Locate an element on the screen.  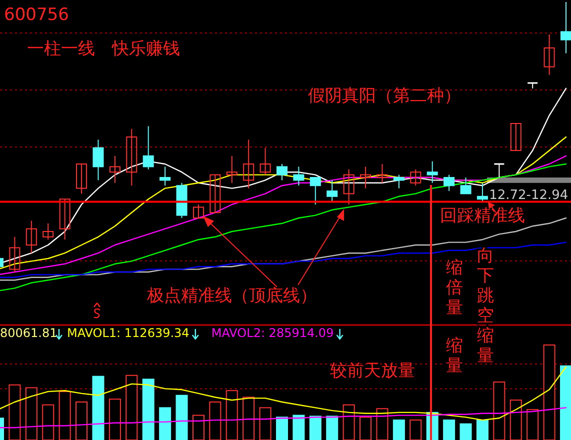
annotation: 向下跳空缩量 is located at coordinates (485, 306).